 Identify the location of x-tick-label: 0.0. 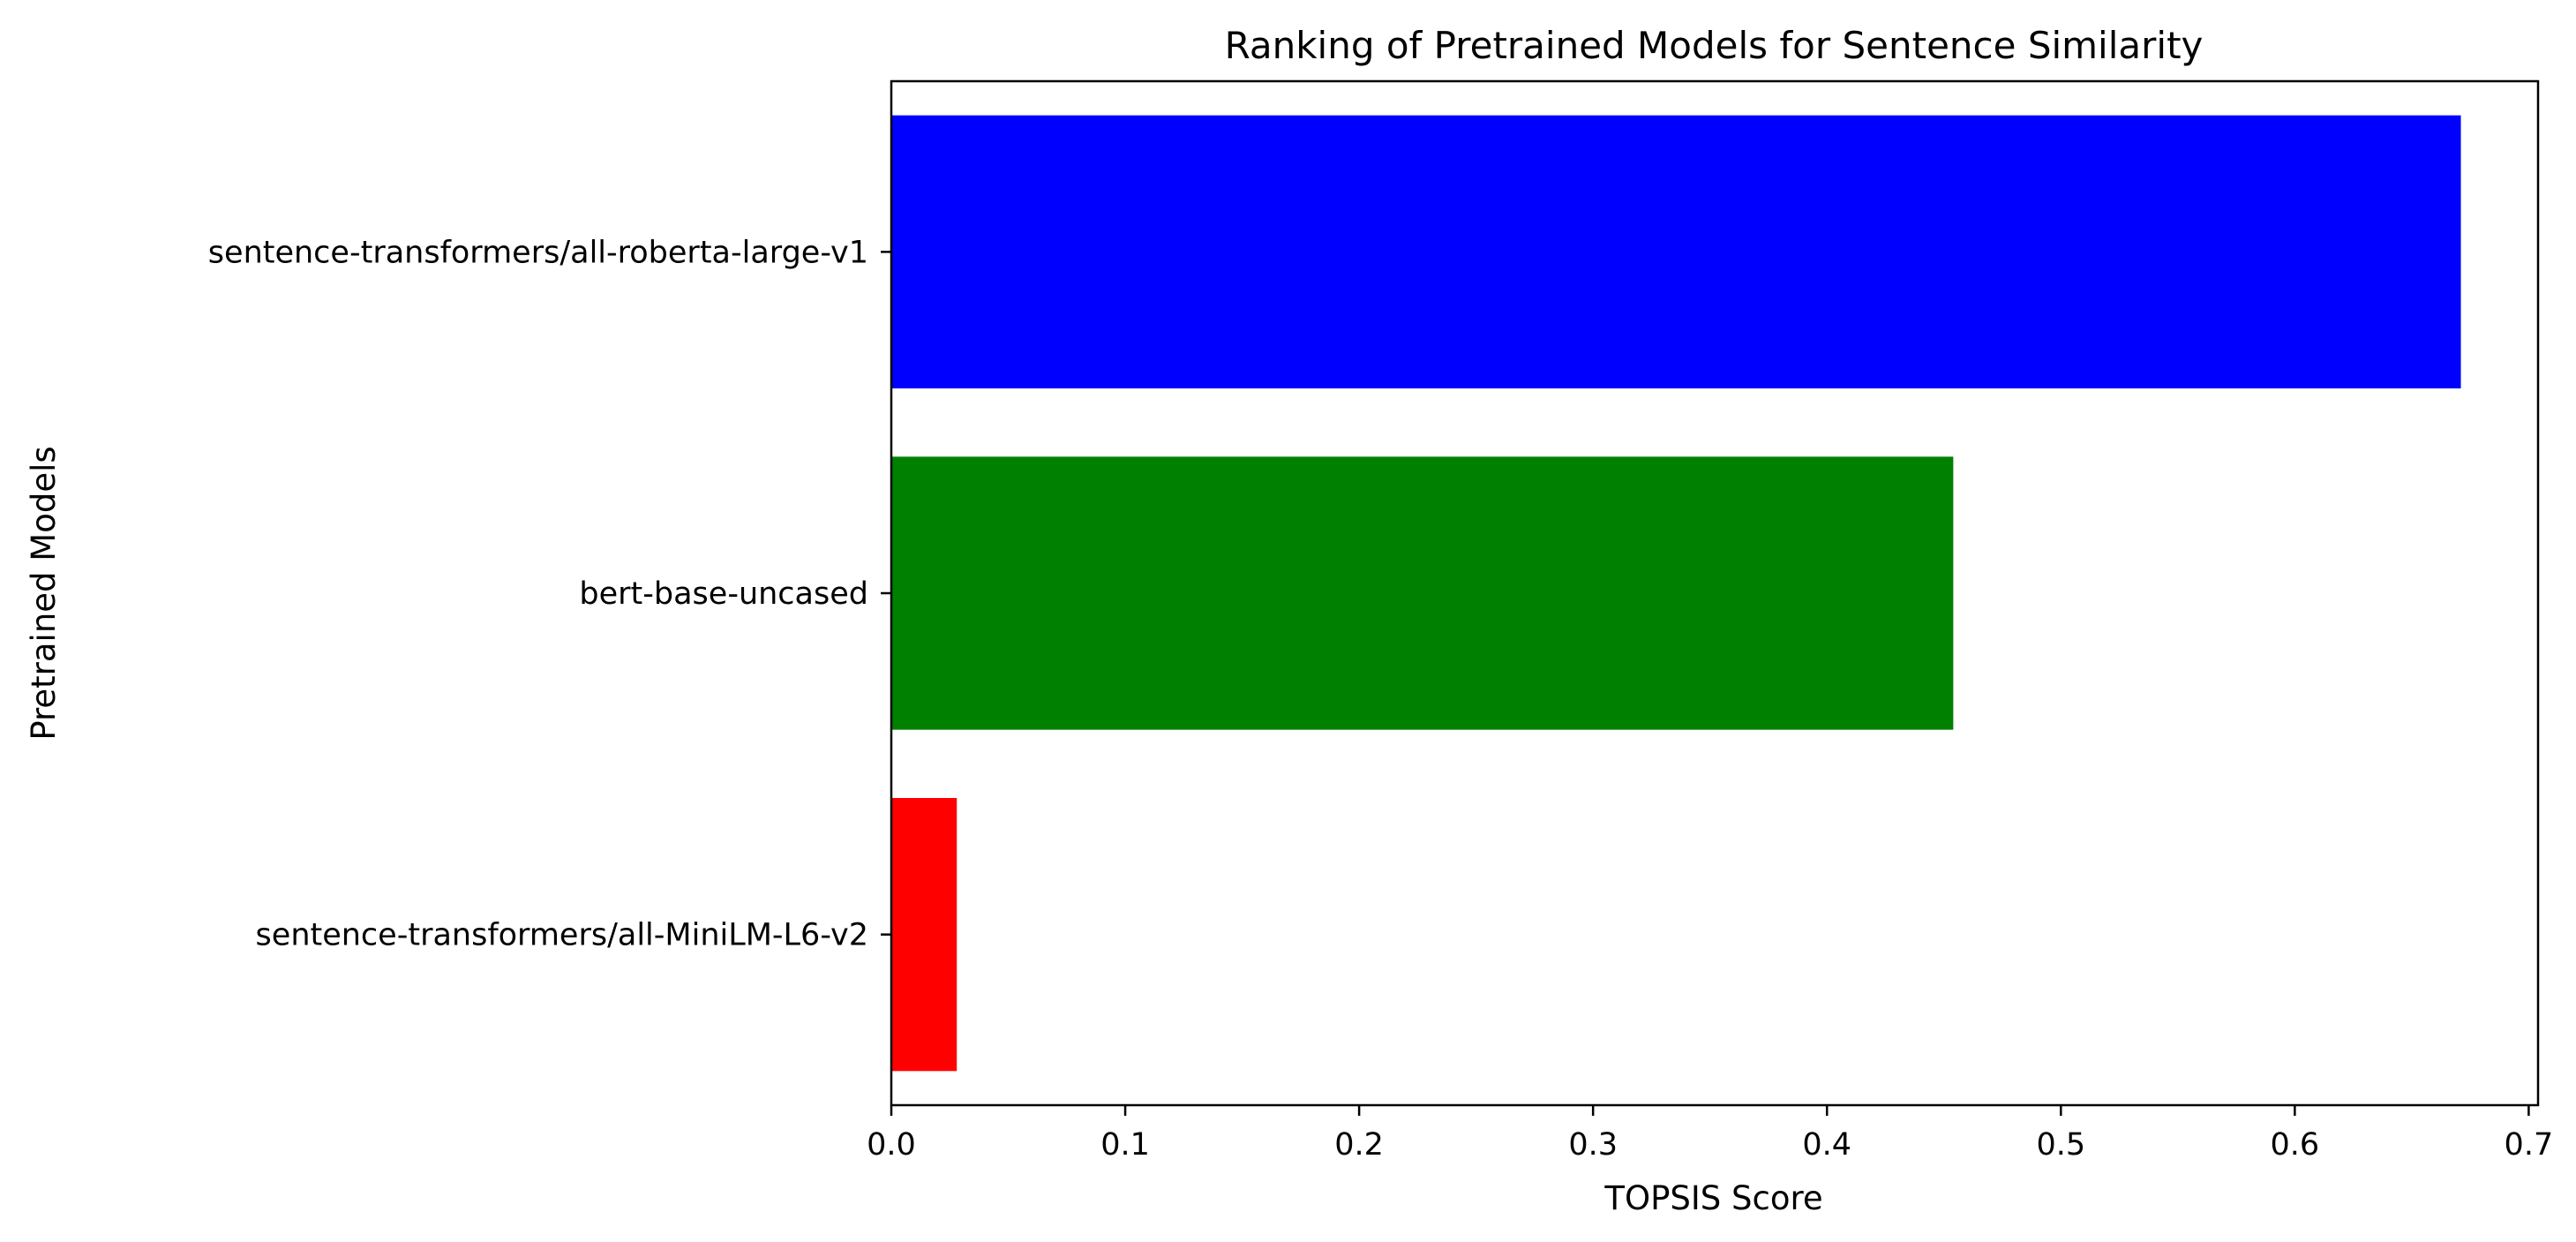
(891, 1145).